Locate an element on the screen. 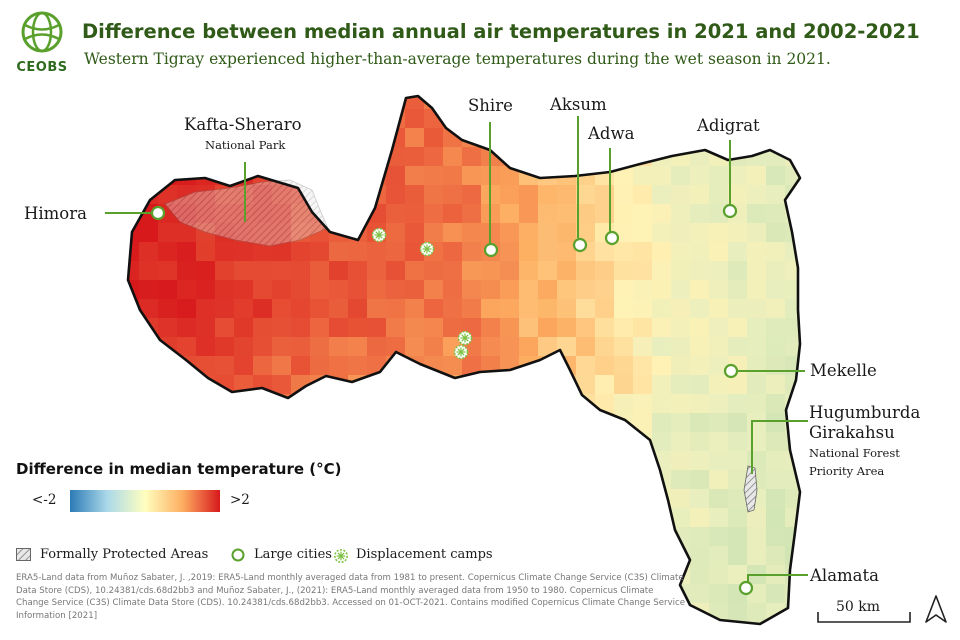 The width and height of the screenshot is (960, 640). city-marker-adigrat is located at coordinates (730, 211).